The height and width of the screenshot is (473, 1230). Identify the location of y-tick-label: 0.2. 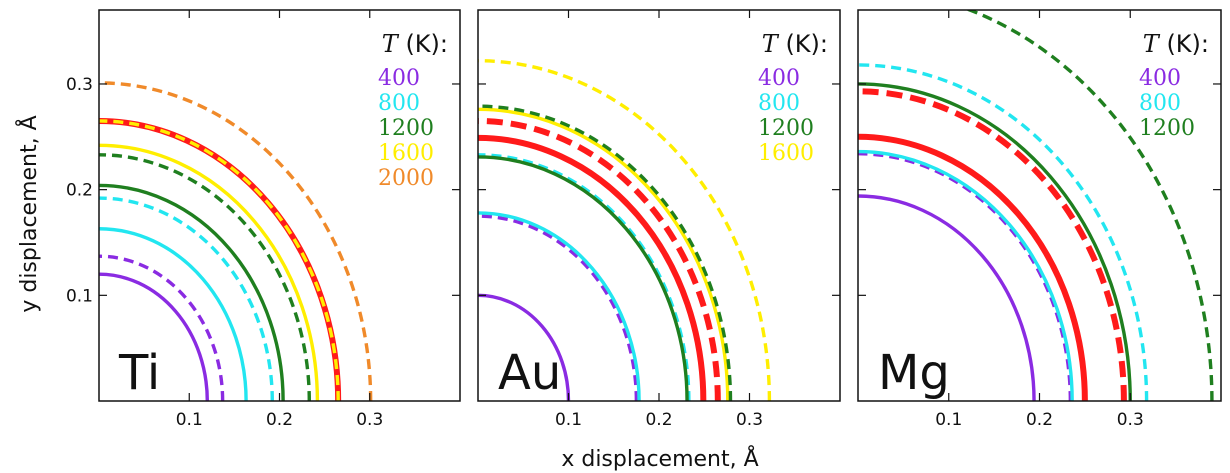
(79, 191).